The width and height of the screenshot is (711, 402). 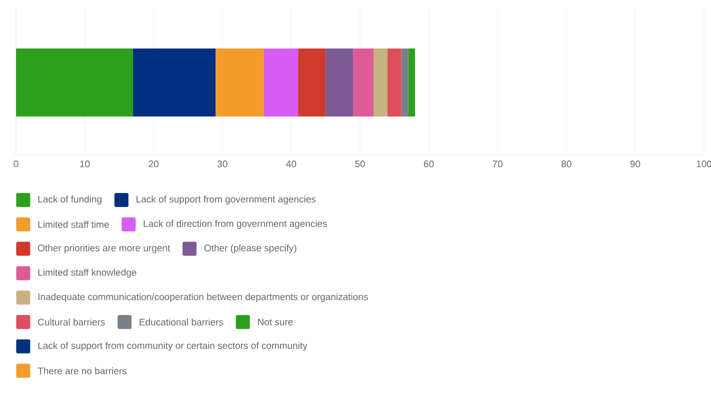 What do you see at coordinates (250, 249) in the screenshot?
I see `legend-label: Other (please specify)` at bounding box center [250, 249].